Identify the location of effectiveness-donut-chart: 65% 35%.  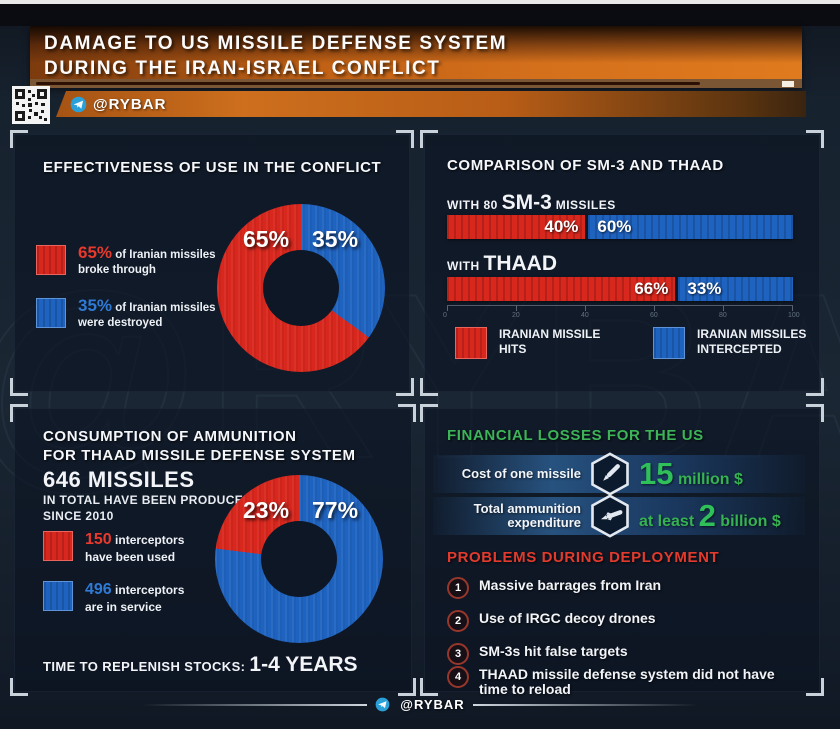
(301, 288).